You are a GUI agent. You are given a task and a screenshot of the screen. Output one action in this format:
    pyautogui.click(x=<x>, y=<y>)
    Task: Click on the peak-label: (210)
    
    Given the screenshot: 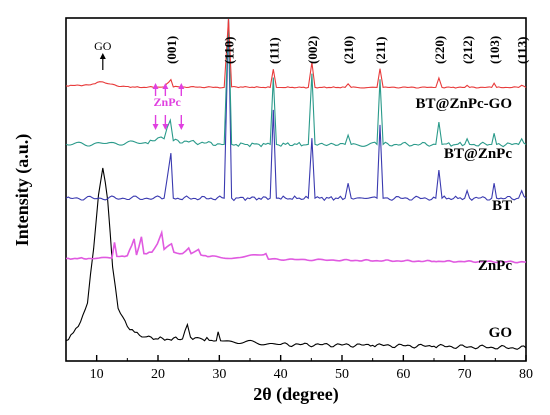 What is the action you would take?
    pyautogui.click(x=348, y=50)
    